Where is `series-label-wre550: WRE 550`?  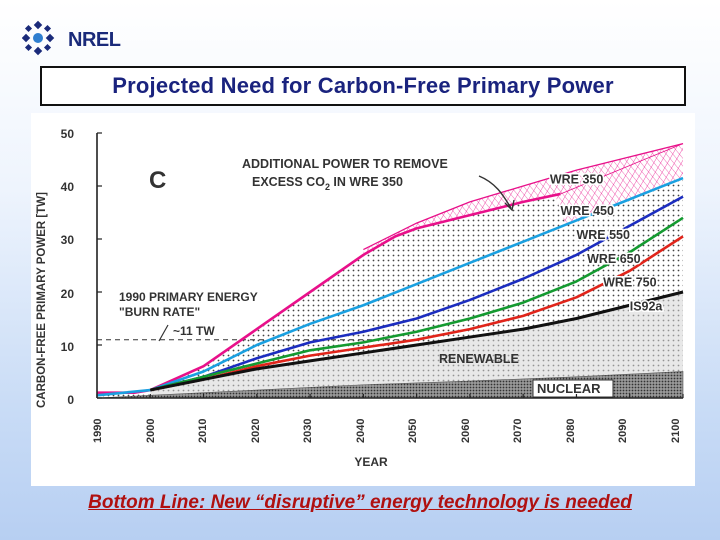 series-label-wre550: WRE 550 is located at coordinates (603, 235).